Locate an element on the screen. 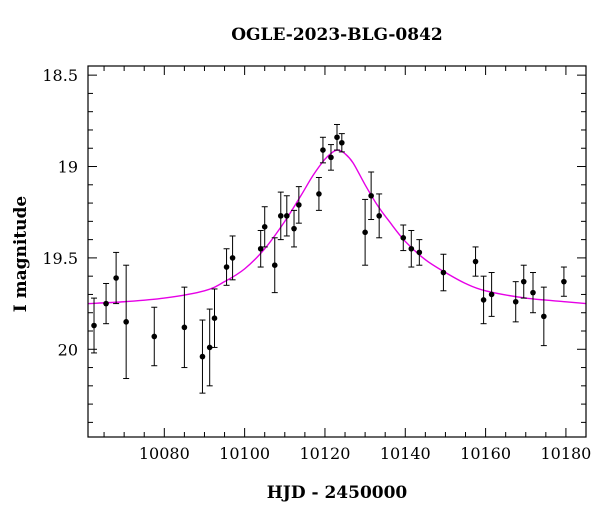 The width and height of the screenshot is (600, 512). y-tick-label: 19.5 is located at coordinates (60, 258).